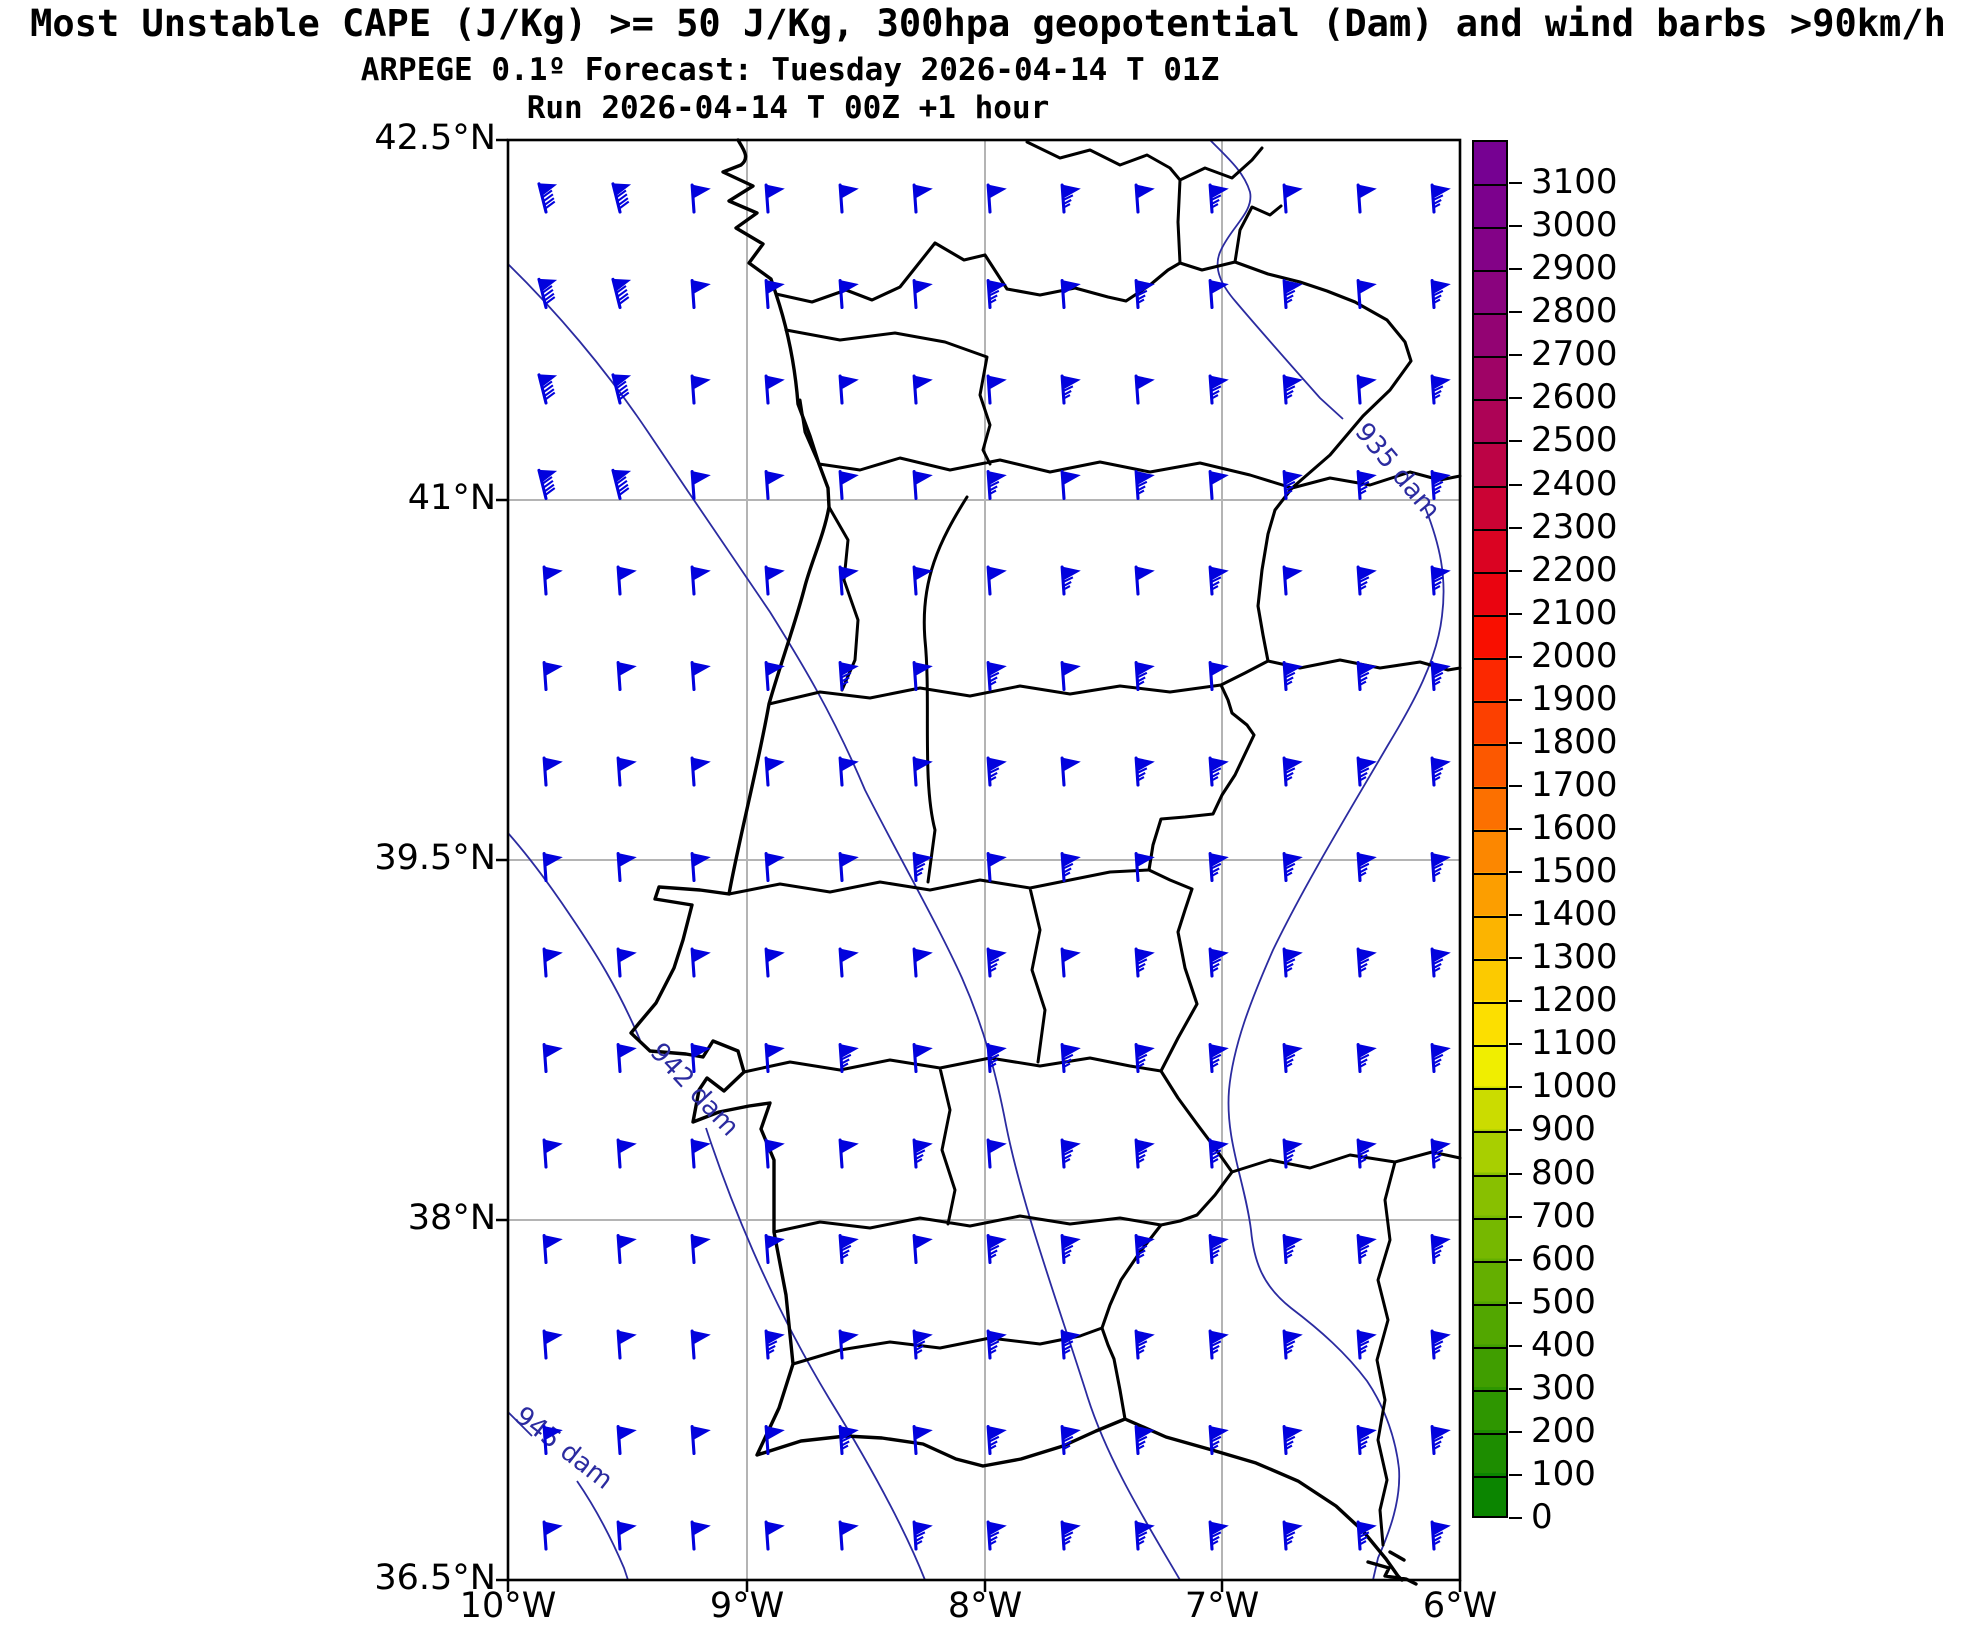  What do you see at coordinates (1563, 1430) in the screenshot?
I see `colorbar-tick-label: 200` at bounding box center [1563, 1430].